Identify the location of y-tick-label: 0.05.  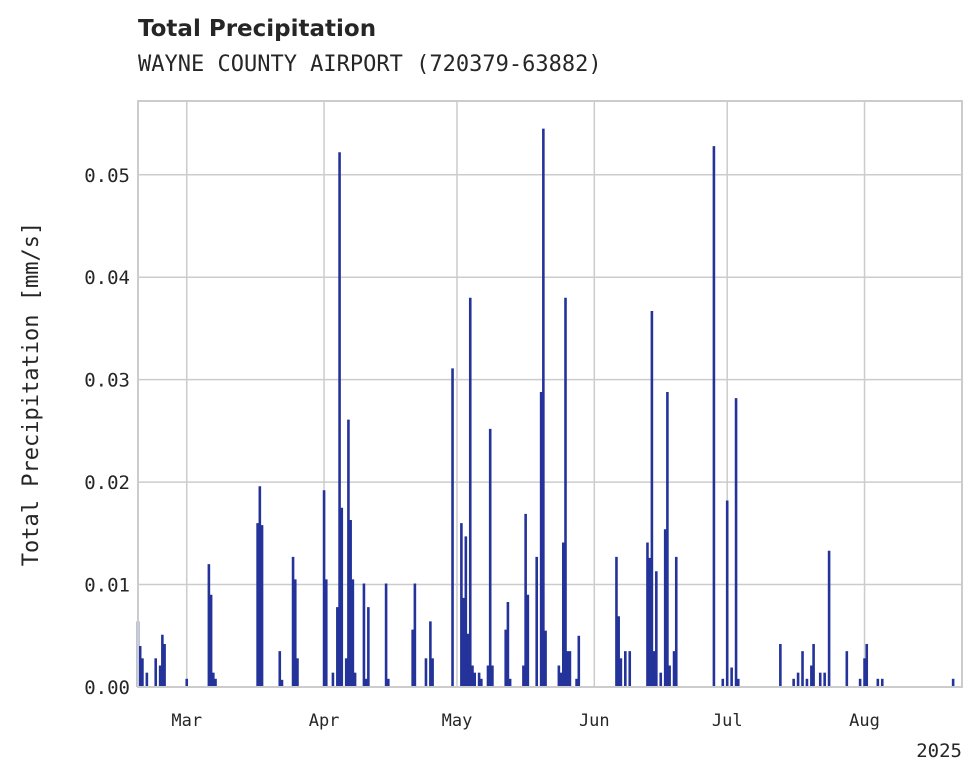
(107, 176).